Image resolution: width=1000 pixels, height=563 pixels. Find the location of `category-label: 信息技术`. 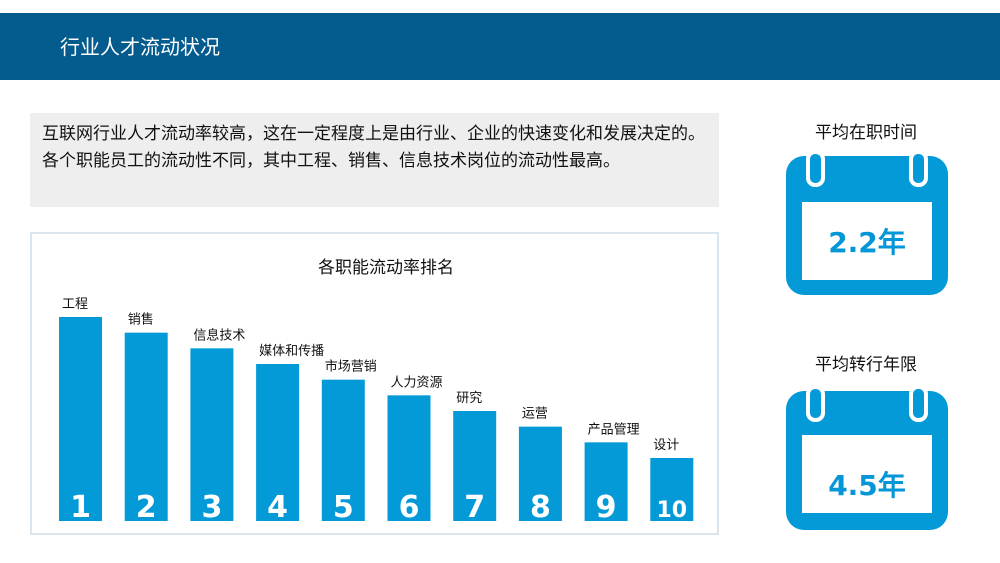

category-label: 信息技术 is located at coordinates (219, 335).